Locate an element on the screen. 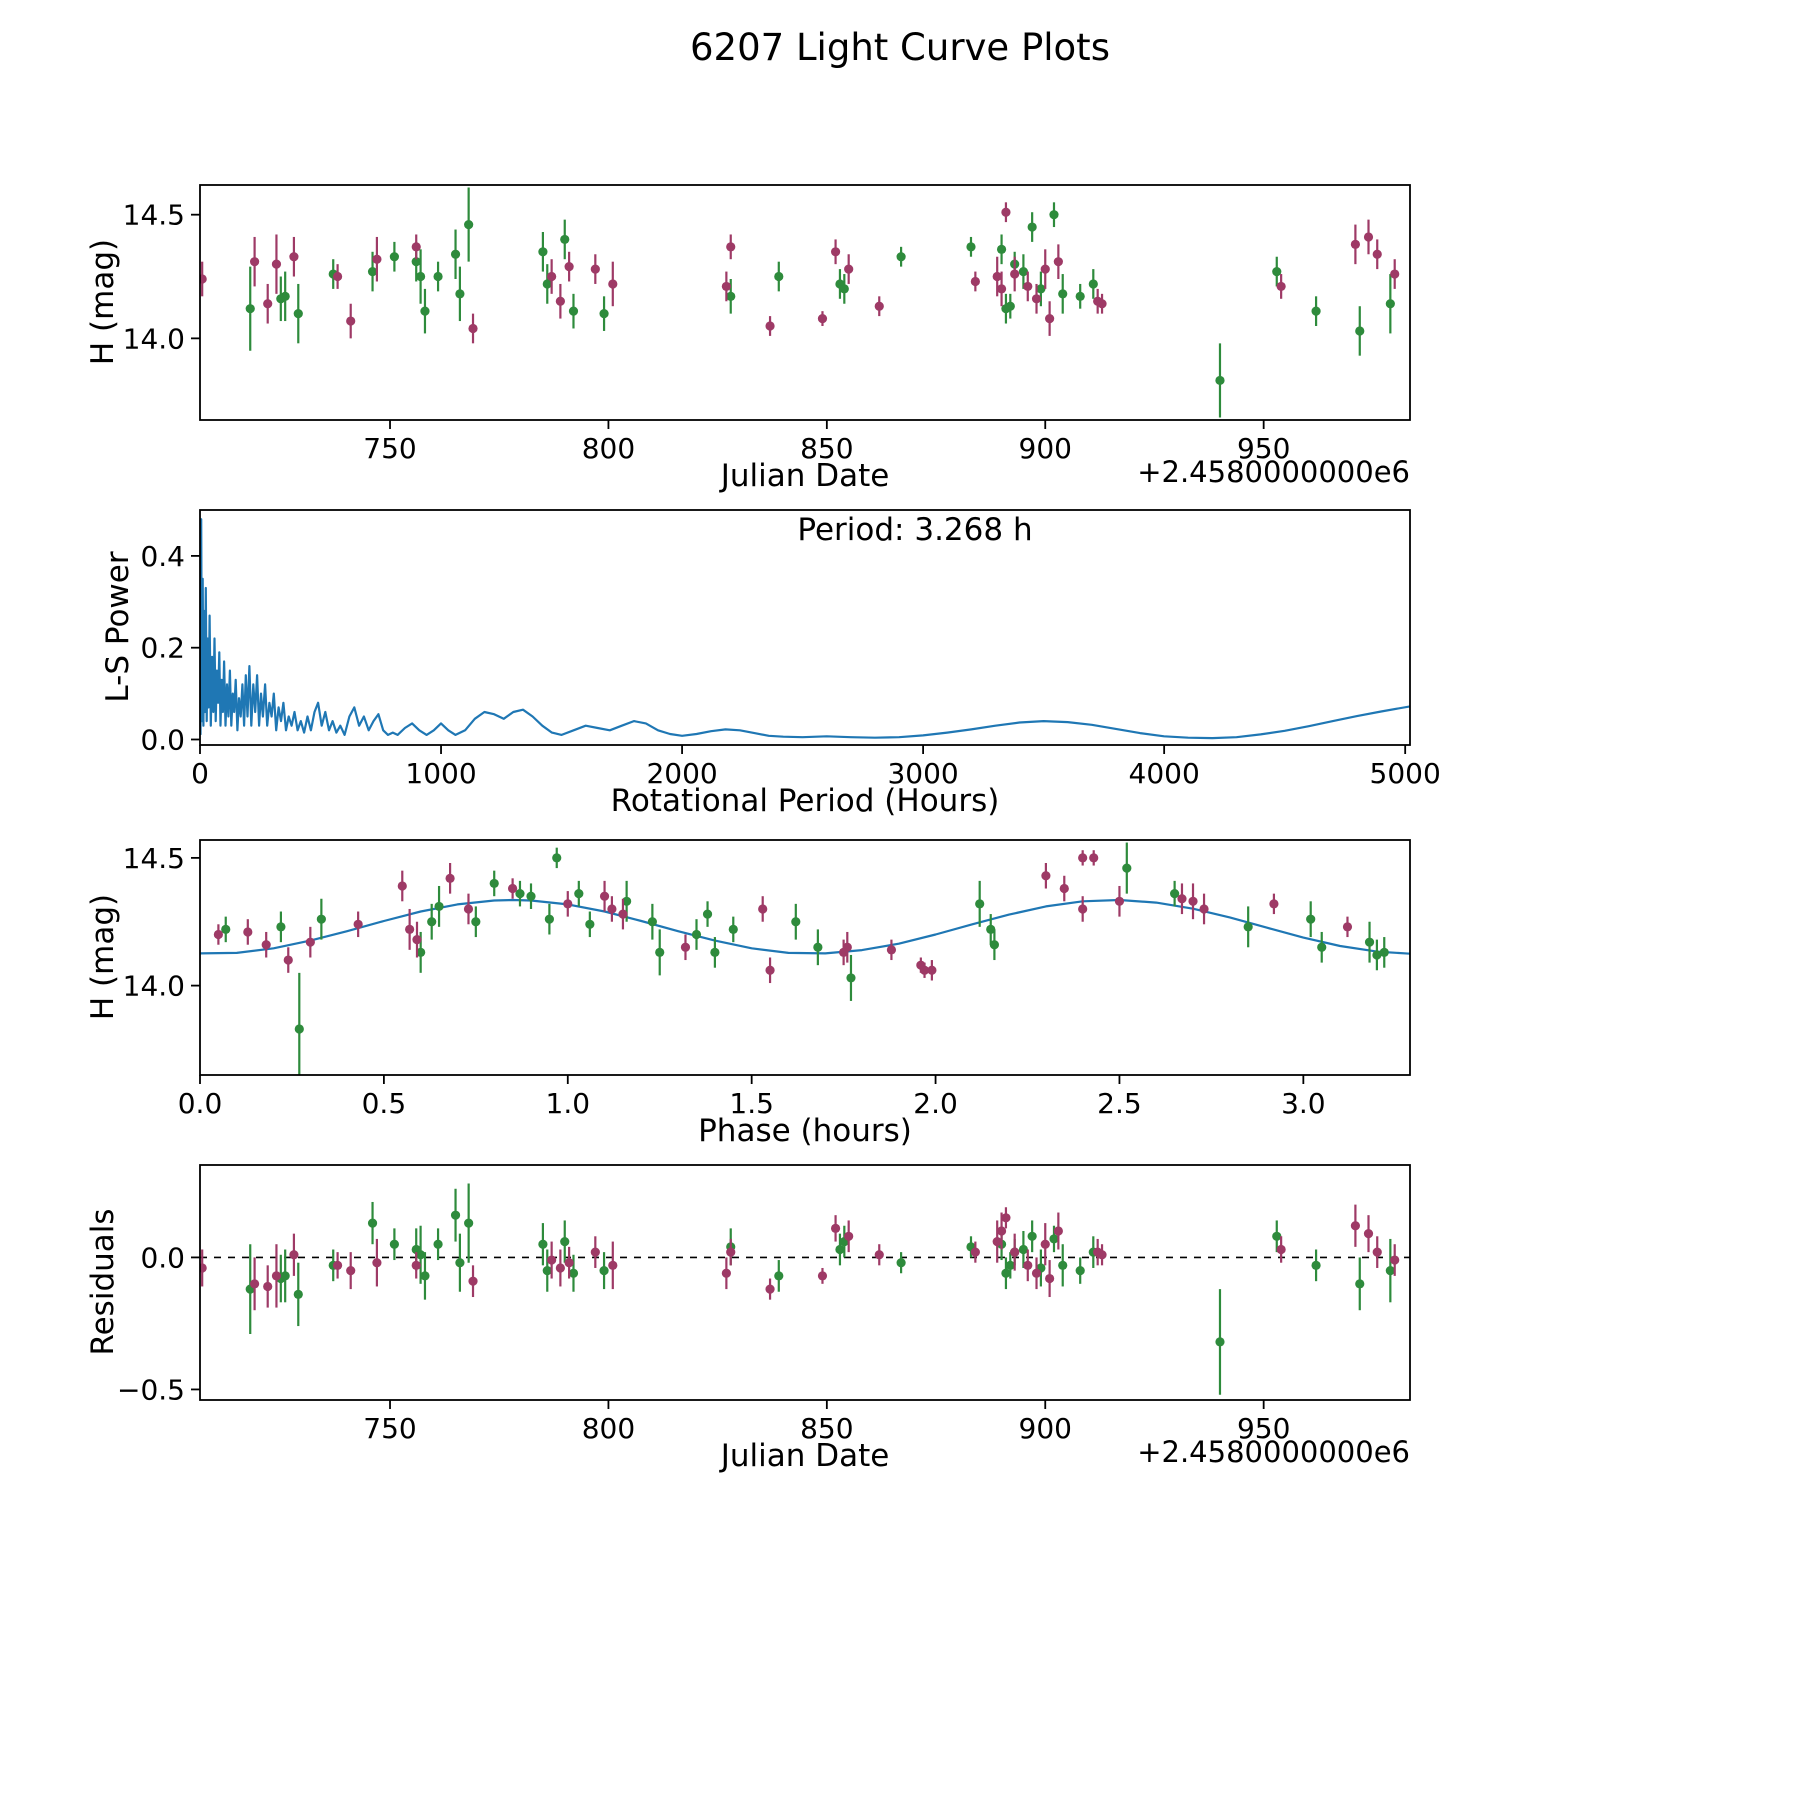 This screenshot has width=1800, height=1800. x-tick-label: 3000 is located at coordinates (922, 773).